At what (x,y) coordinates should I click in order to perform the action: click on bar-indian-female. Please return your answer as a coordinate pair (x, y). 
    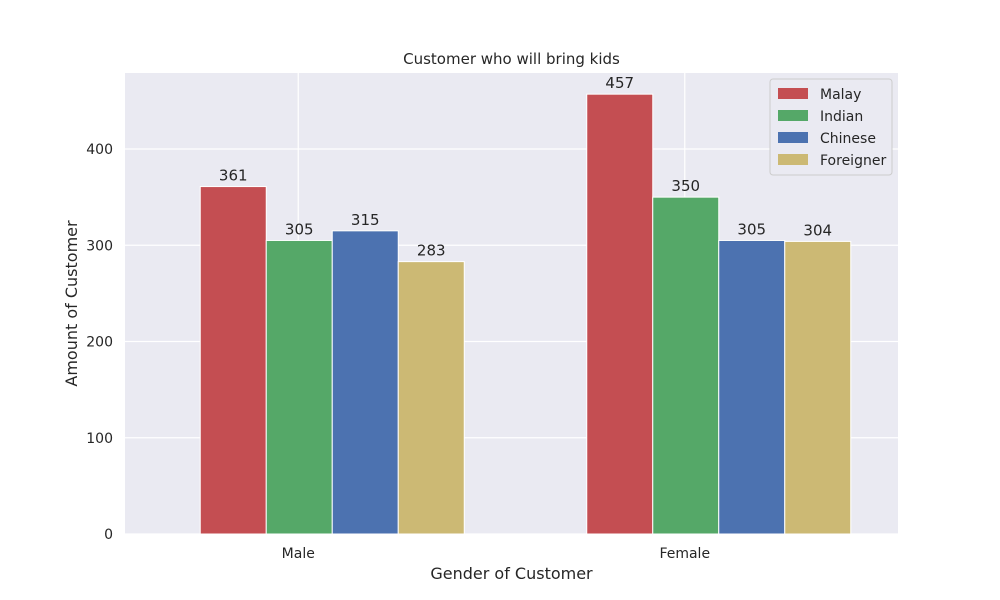
    Looking at the image, I should click on (686, 365).